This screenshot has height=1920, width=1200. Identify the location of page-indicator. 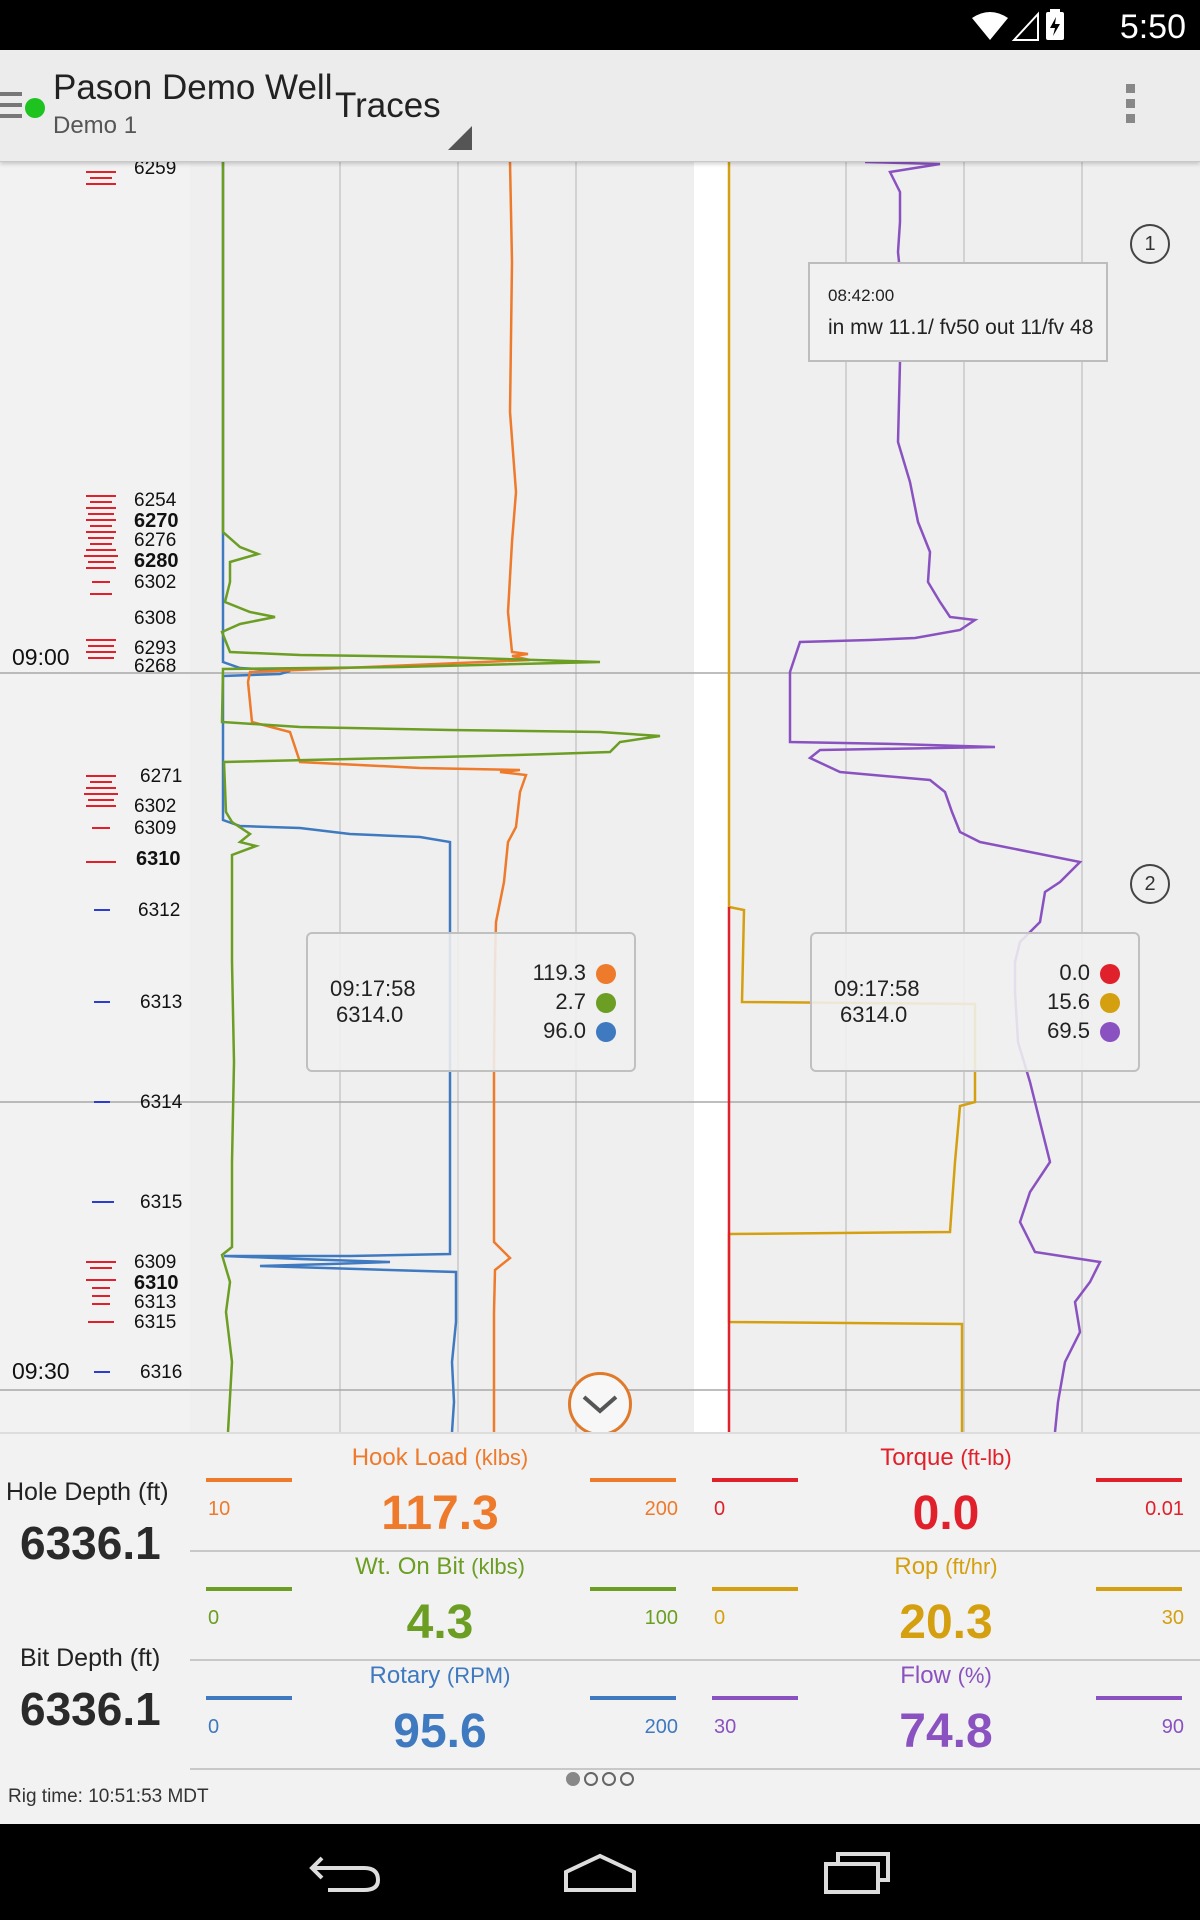
(602, 1780).